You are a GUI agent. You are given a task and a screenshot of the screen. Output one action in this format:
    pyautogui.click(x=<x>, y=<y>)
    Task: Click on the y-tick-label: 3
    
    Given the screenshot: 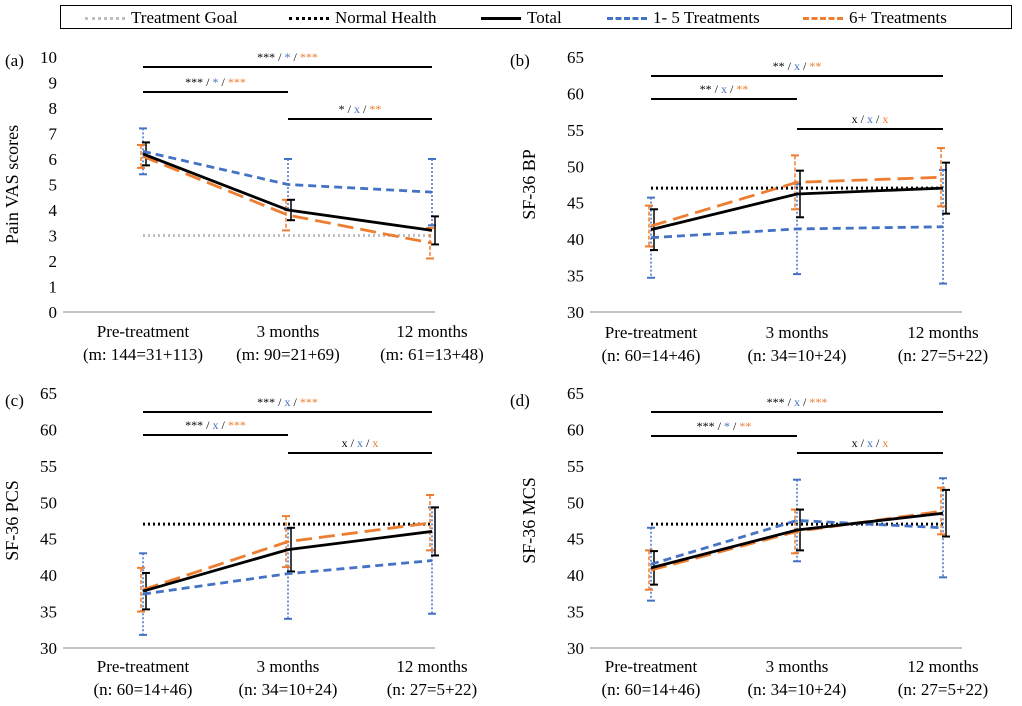 What is the action you would take?
    pyautogui.click(x=53, y=236)
    